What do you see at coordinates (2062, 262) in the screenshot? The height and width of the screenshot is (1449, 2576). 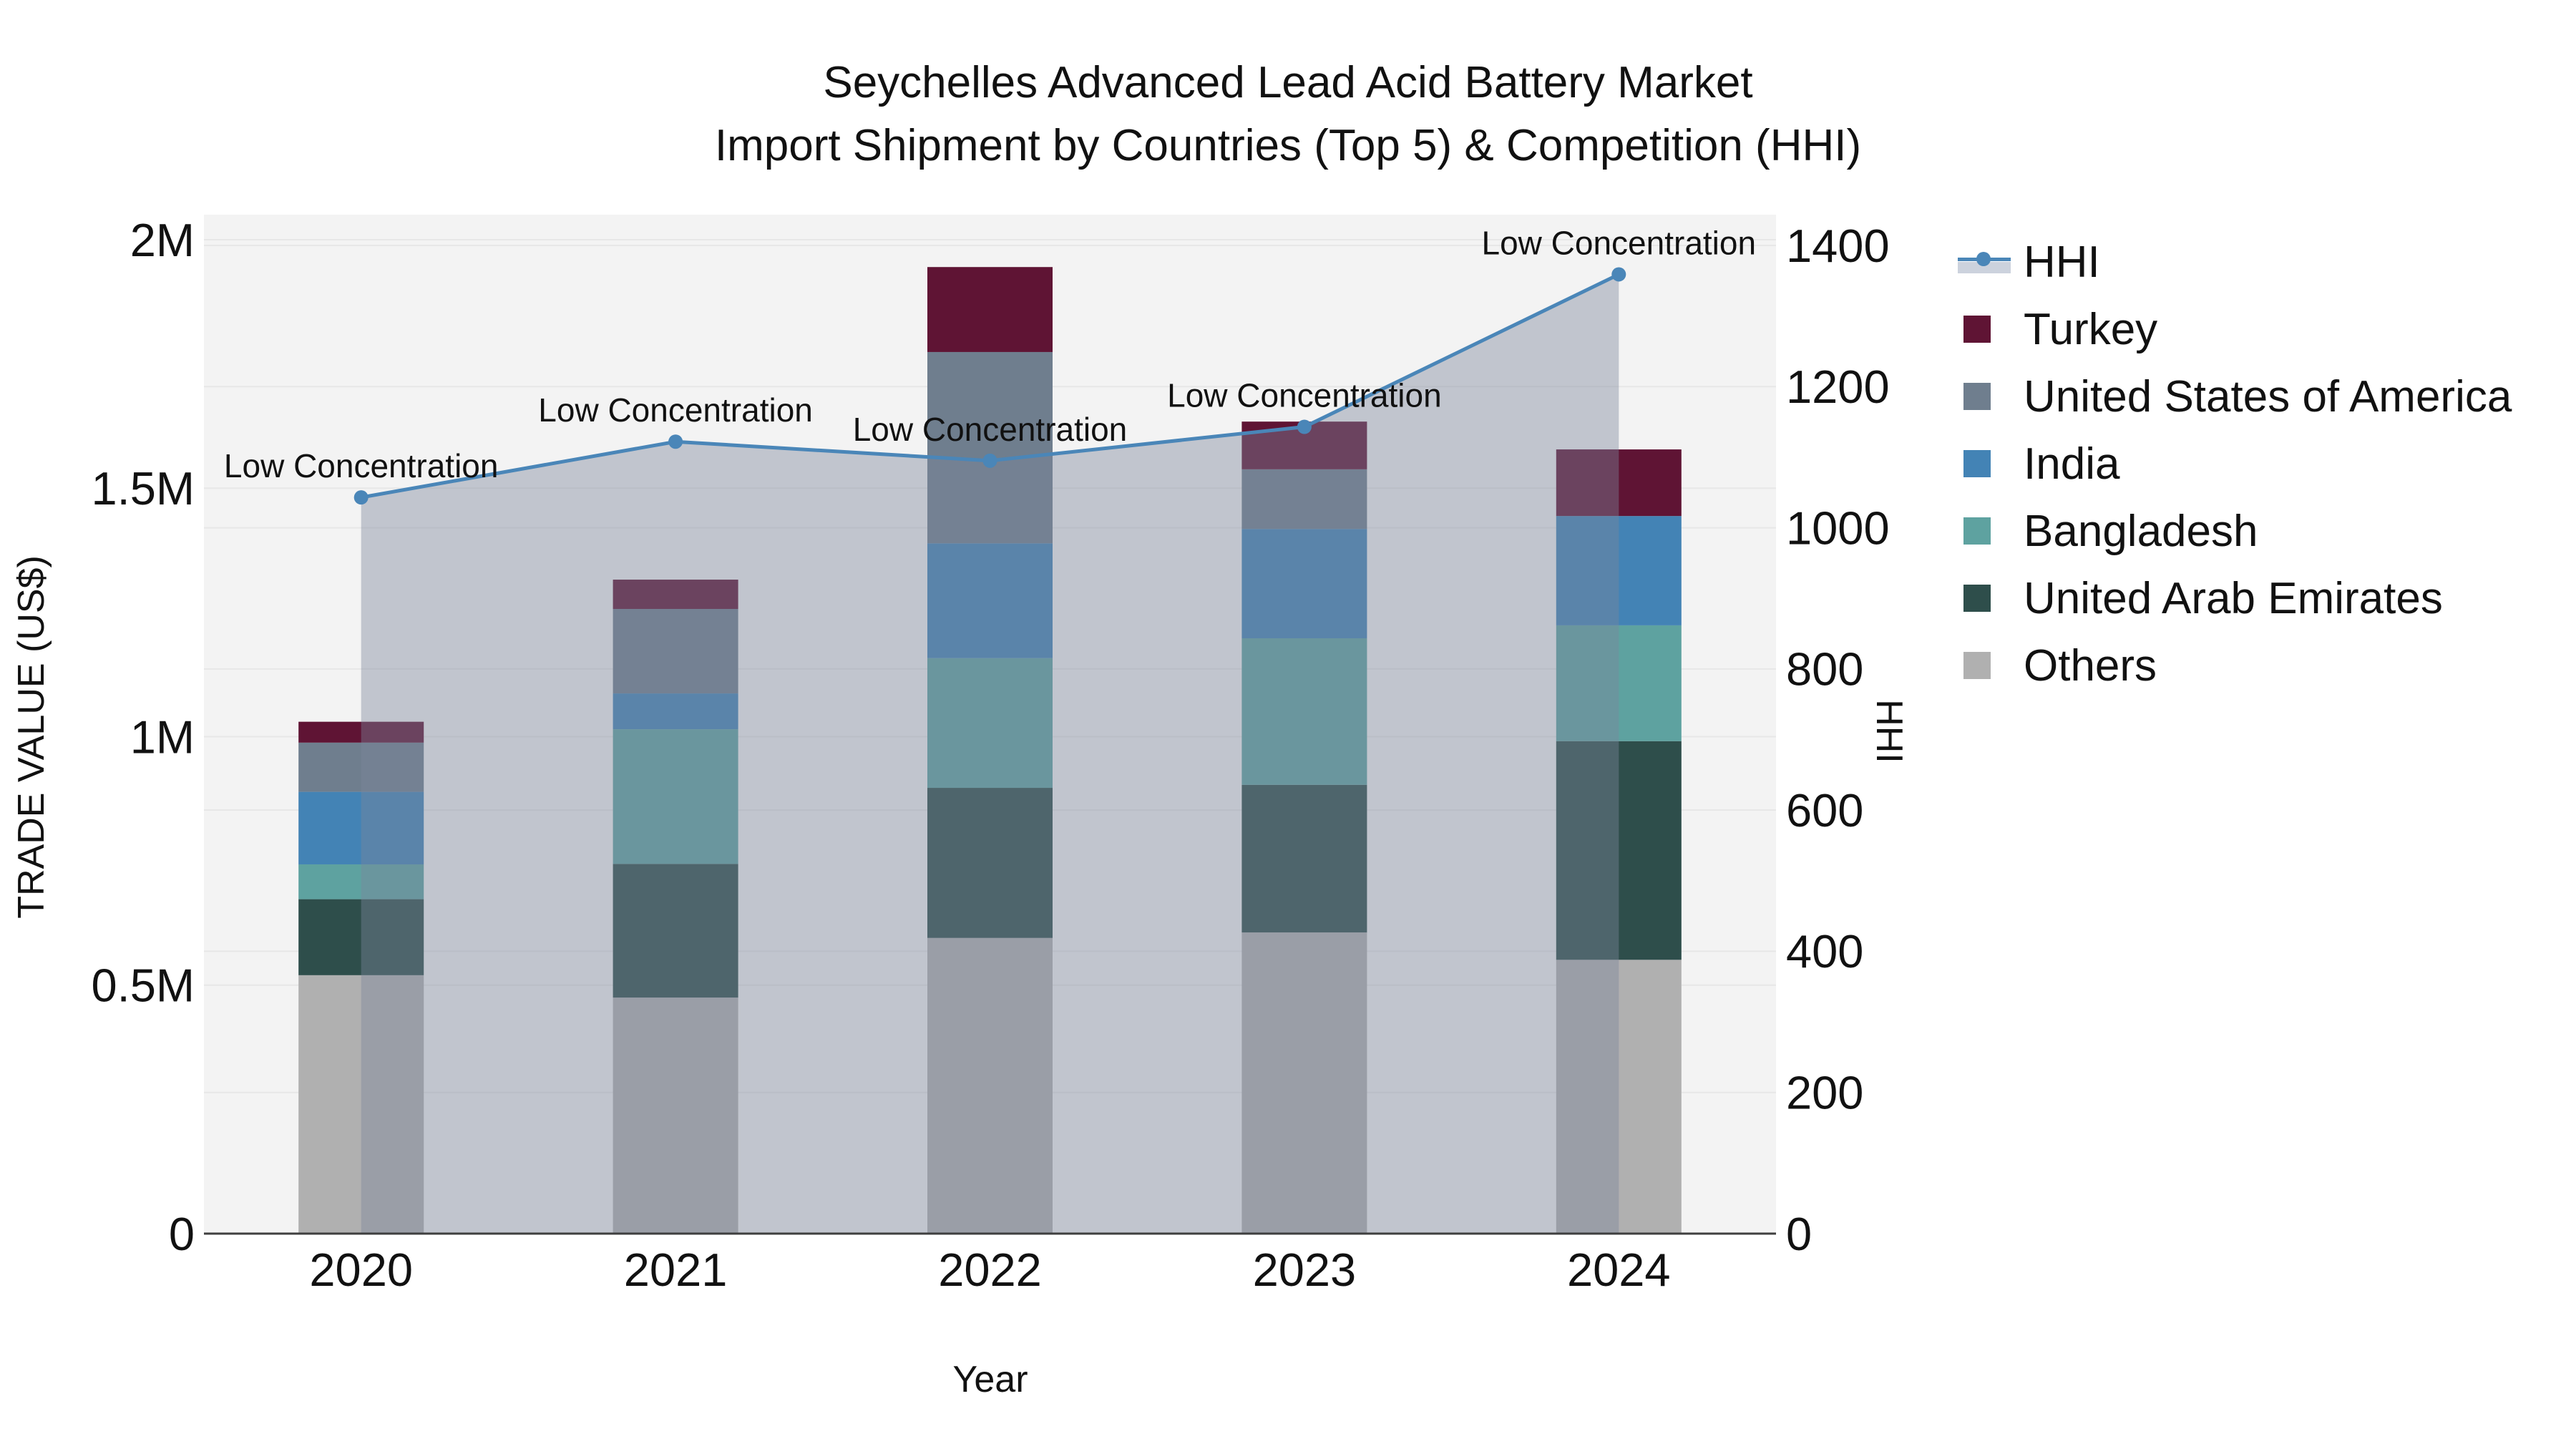 I see `legend-label-hhi: HHI` at bounding box center [2062, 262].